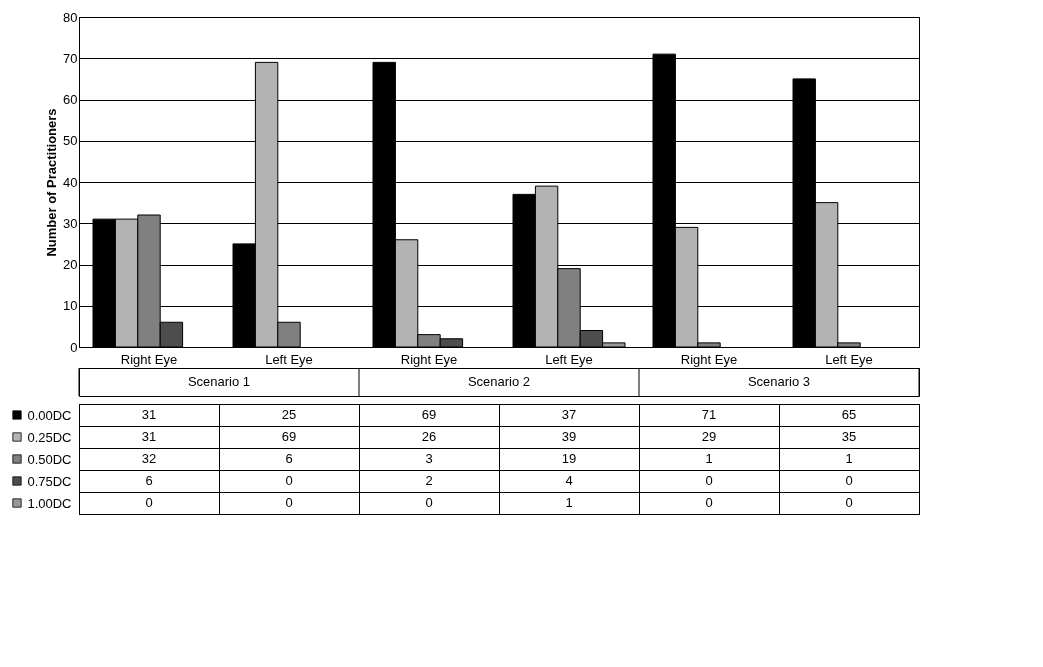 The image size is (1043, 667). What do you see at coordinates (499, 381) in the screenshot?
I see `text: Scenario 2` at bounding box center [499, 381].